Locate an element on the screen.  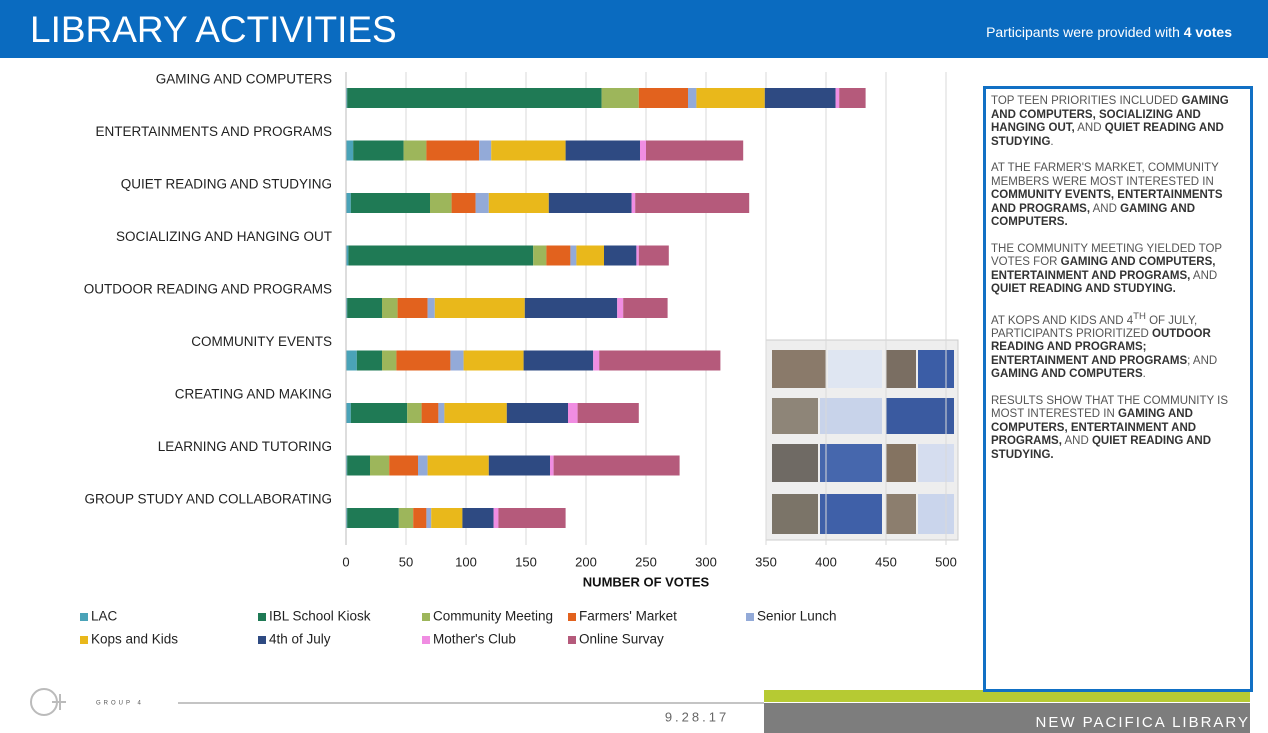
photo is located at coordinates (862, 440).